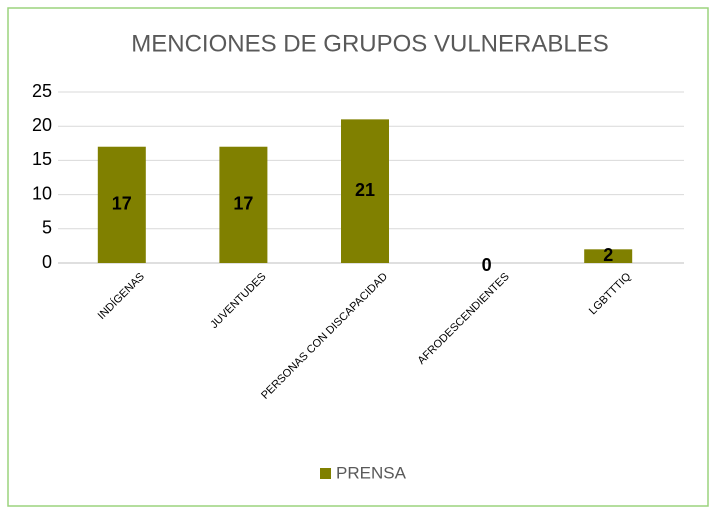 The height and width of the screenshot is (508, 717). I want to click on y-tick-label: 25, so click(42, 91).